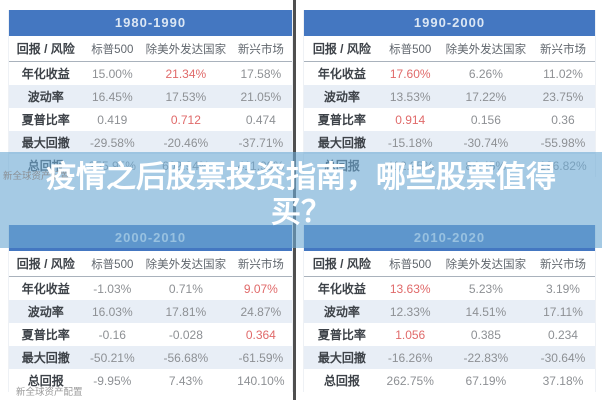  What do you see at coordinates (449, 96) in the screenshot?
I see `table-row: 波动率 13.53% 17.22% 23.75%` at bounding box center [449, 96].